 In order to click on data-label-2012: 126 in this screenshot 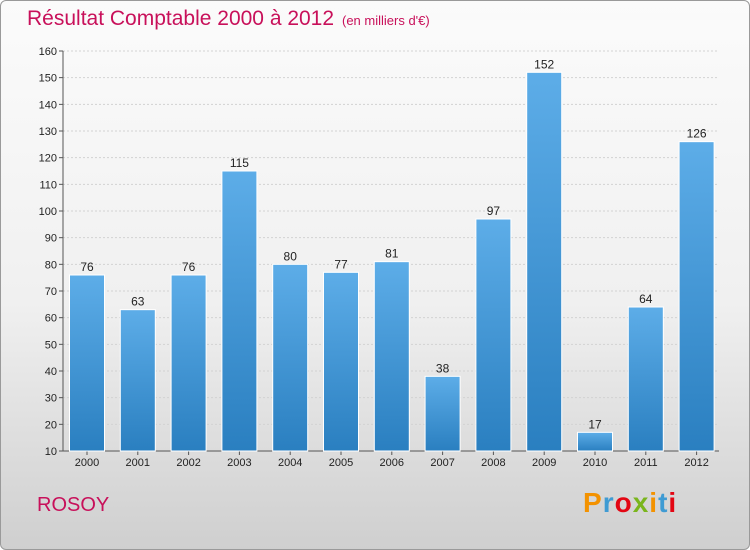, I will do `click(697, 134)`.